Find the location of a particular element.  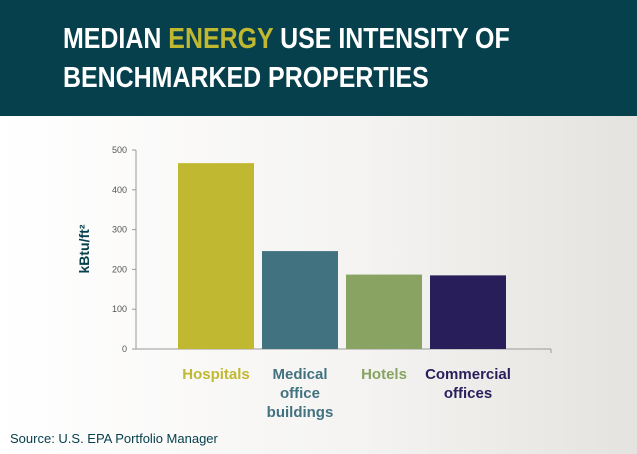

title-highlight: ENERGY is located at coordinates (221, 39).